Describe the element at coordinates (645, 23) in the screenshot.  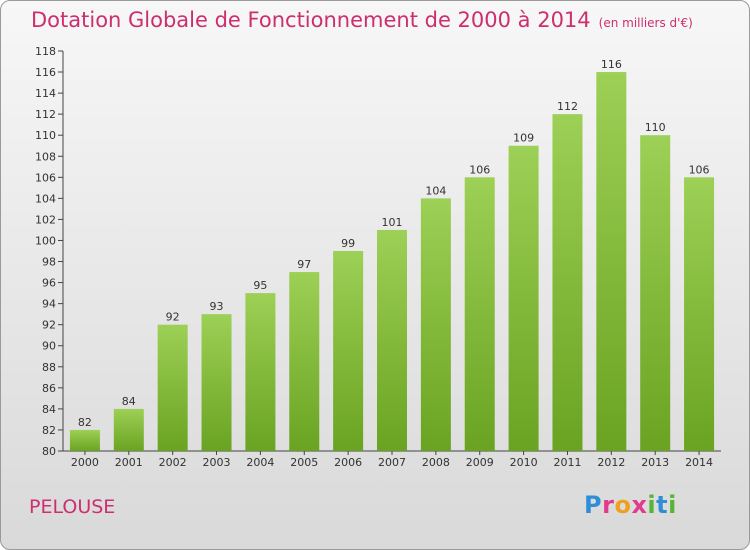
I see `chart-unit-label: (en milliers d'€)` at that location.